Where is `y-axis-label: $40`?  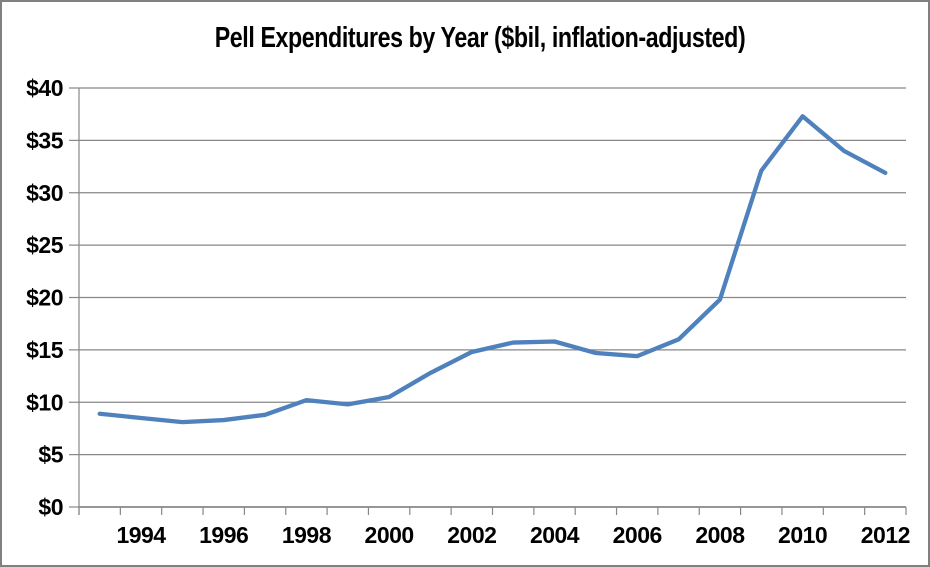 y-axis-label: $40 is located at coordinates (44, 88).